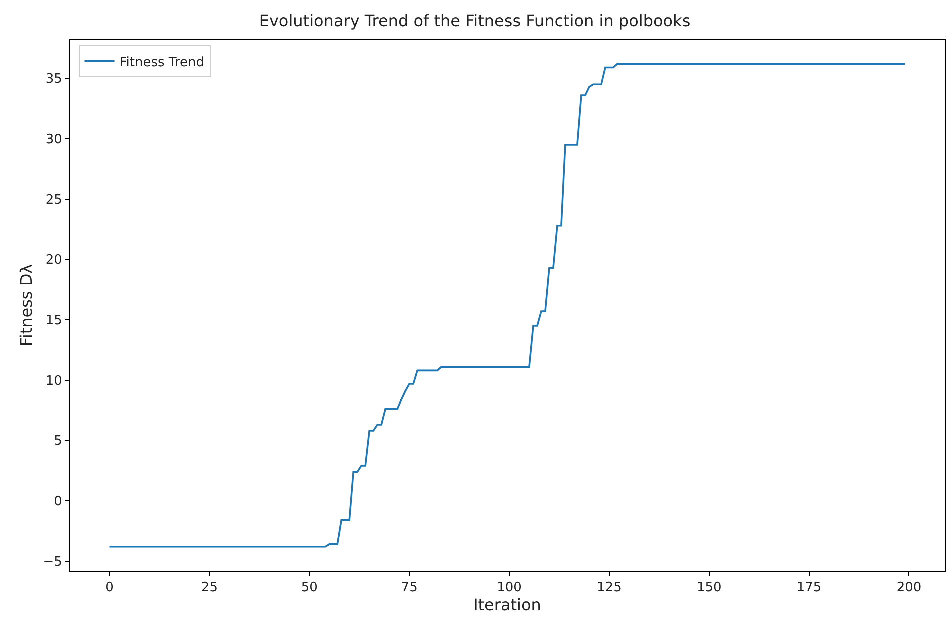 This screenshot has width=950, height=619. What do you see at coordinates (509, 588) in the screenshot?
I see `x-tick-label: 100` at bounding box center [509, 588].